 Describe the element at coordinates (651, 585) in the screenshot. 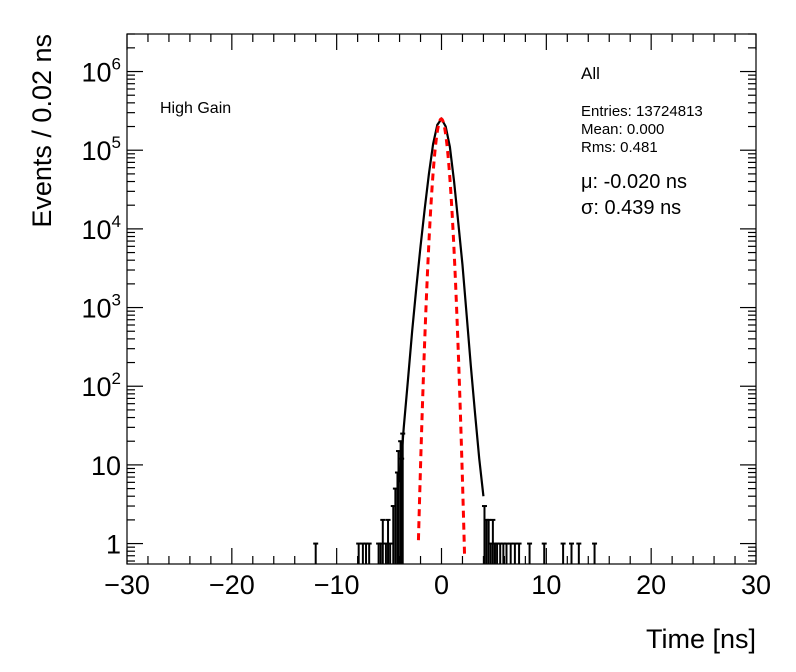

I see `x-tick-label: 20` at that location.